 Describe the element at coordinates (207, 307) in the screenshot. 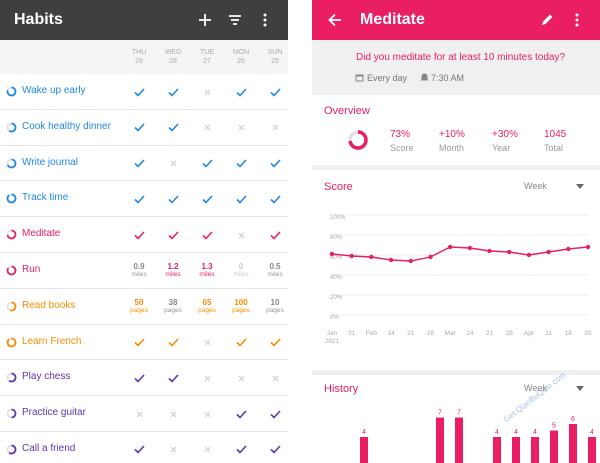

I see `habit-day-cell: 65 pages` at that location.